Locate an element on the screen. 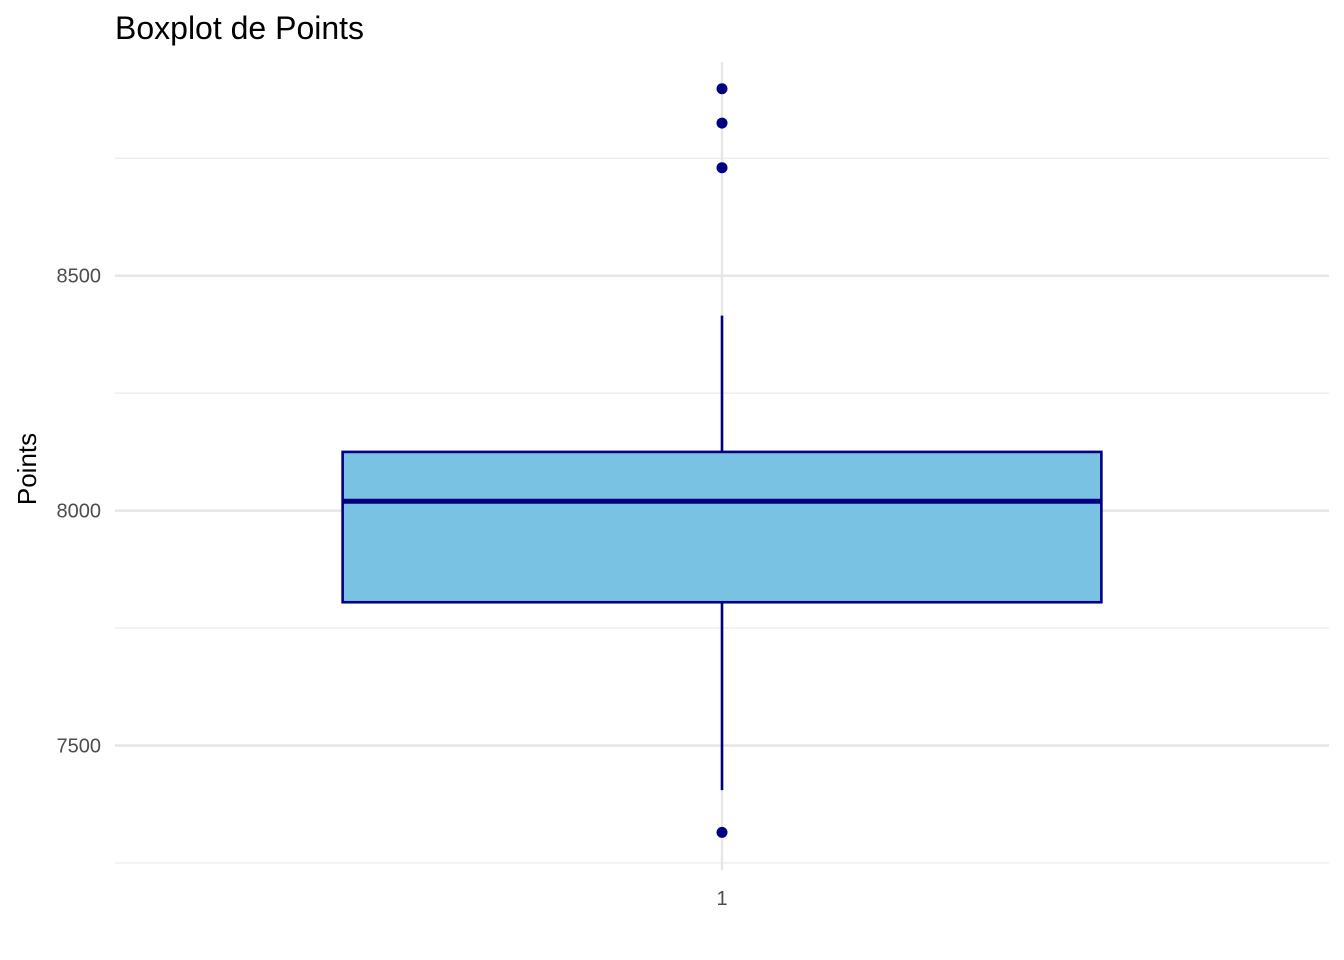  y-axis-title: Points is located at coordinates (27, 469).